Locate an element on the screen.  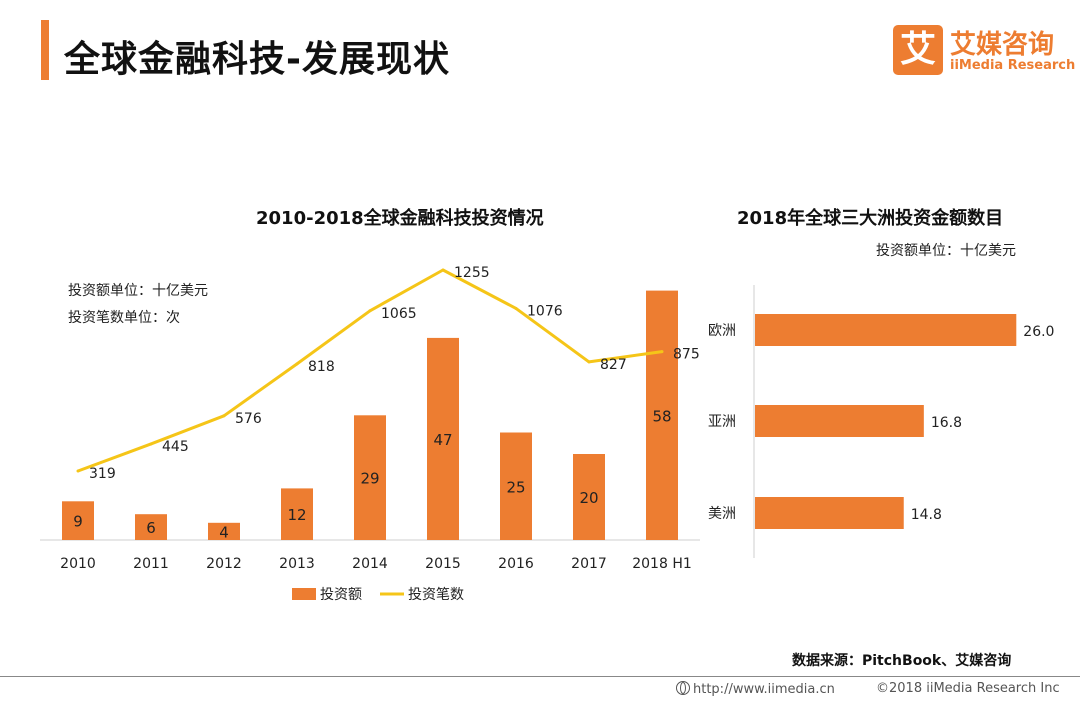
line-label-4: 1065 is located at coordinates (399, 314).